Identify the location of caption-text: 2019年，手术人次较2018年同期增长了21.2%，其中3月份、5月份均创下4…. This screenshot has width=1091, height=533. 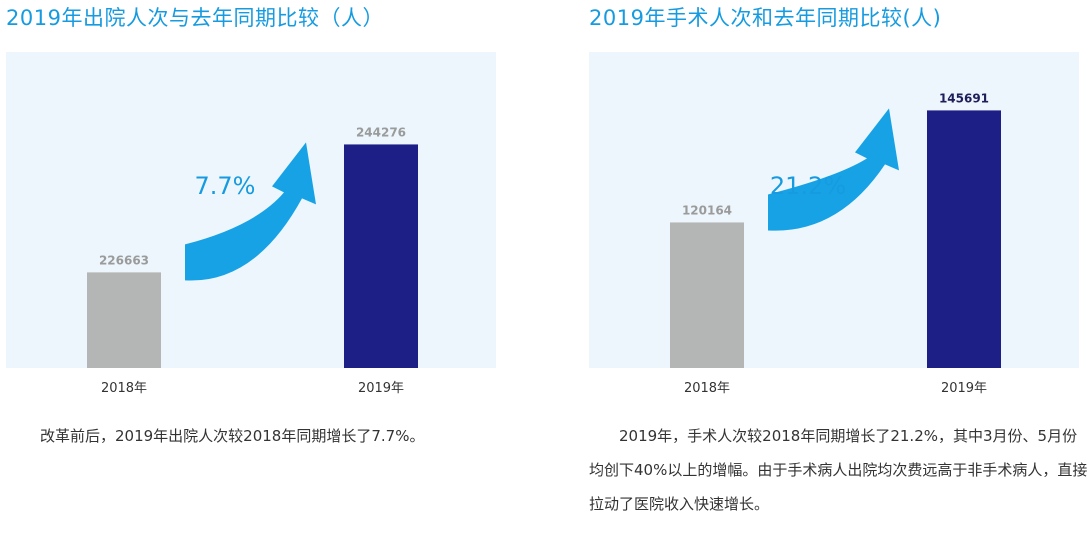
(838, 470).